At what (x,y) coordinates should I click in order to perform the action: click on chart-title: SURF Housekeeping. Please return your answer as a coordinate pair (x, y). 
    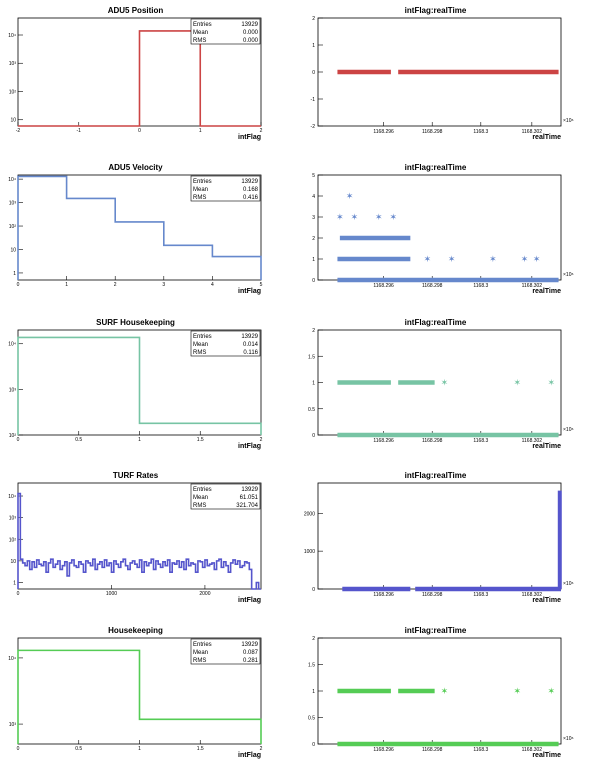
    Looking at the image, I should click on (135, 322).